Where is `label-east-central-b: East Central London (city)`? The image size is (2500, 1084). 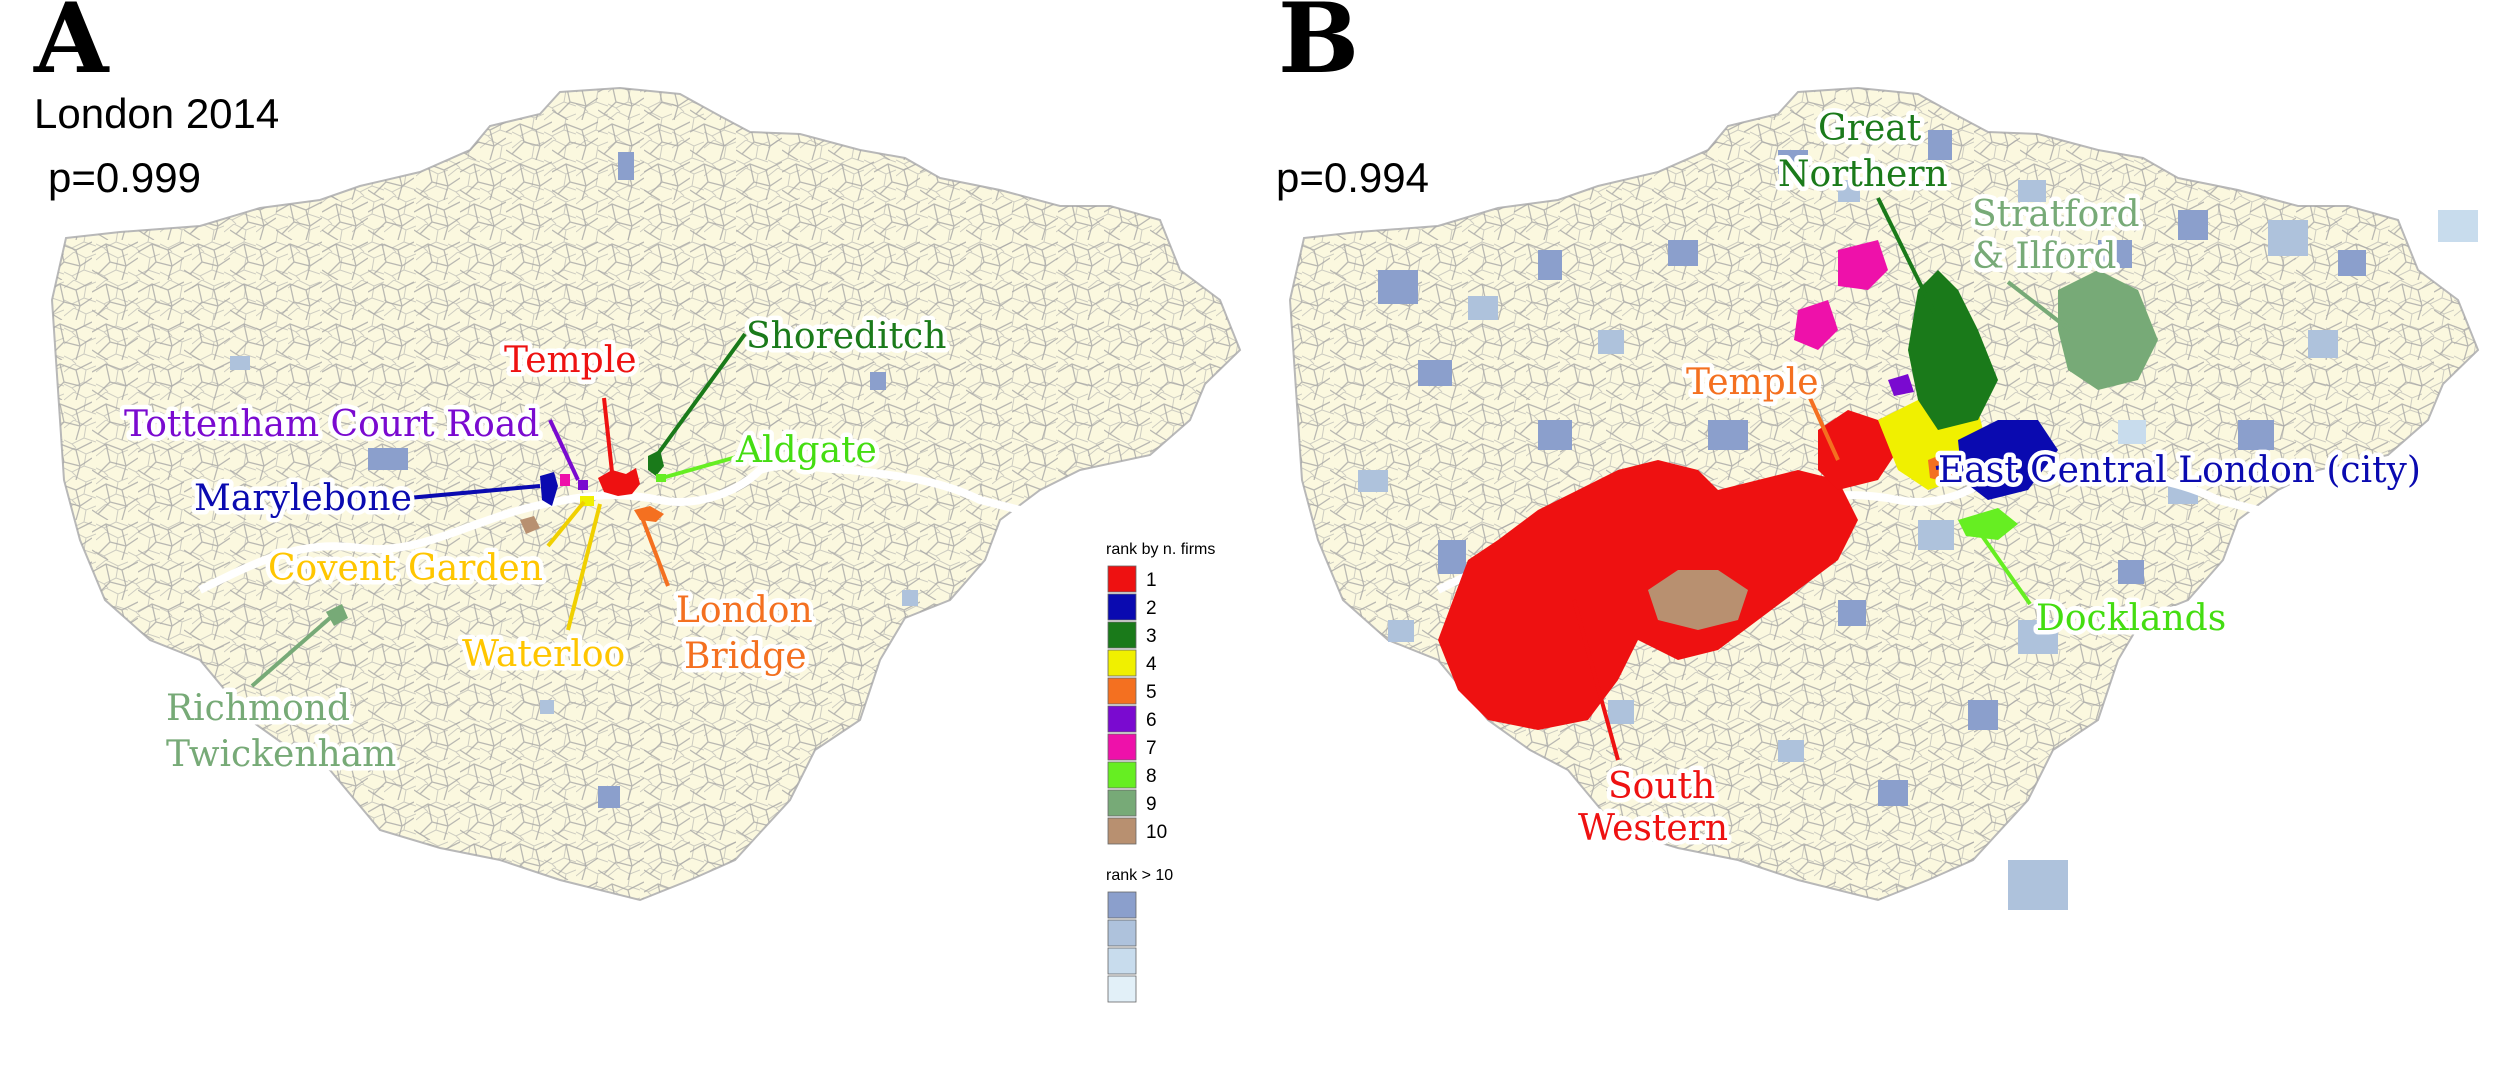
label-east-central-b: East Central London (city) is located at coordinates (2179, 470).